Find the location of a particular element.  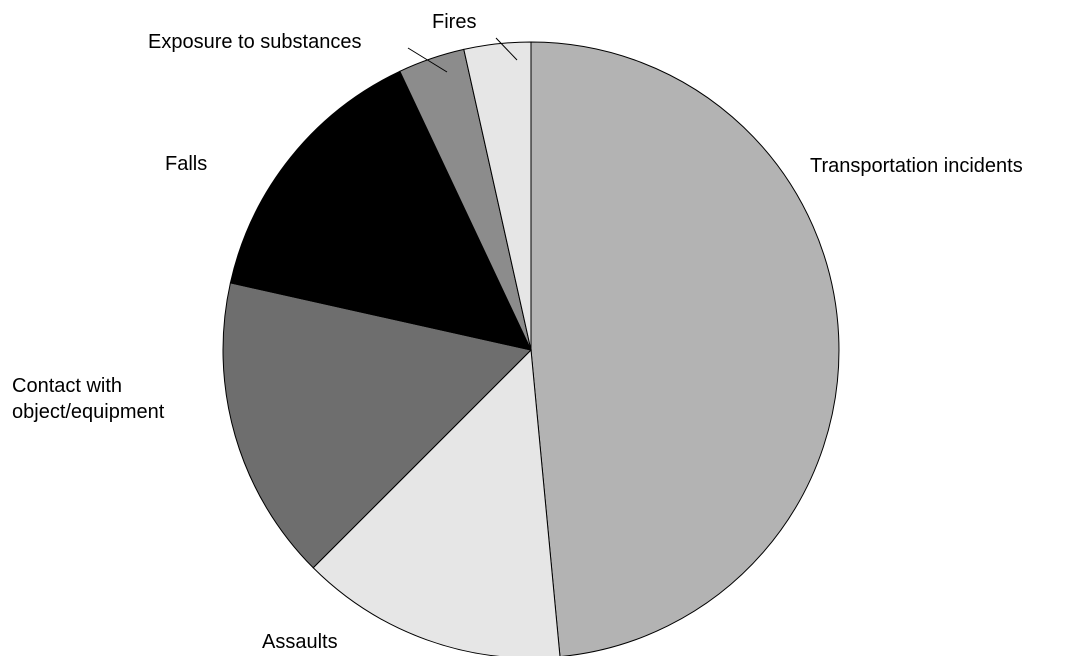

slice-label-line-2-0: Contact with is located at coordinates (67, 386).